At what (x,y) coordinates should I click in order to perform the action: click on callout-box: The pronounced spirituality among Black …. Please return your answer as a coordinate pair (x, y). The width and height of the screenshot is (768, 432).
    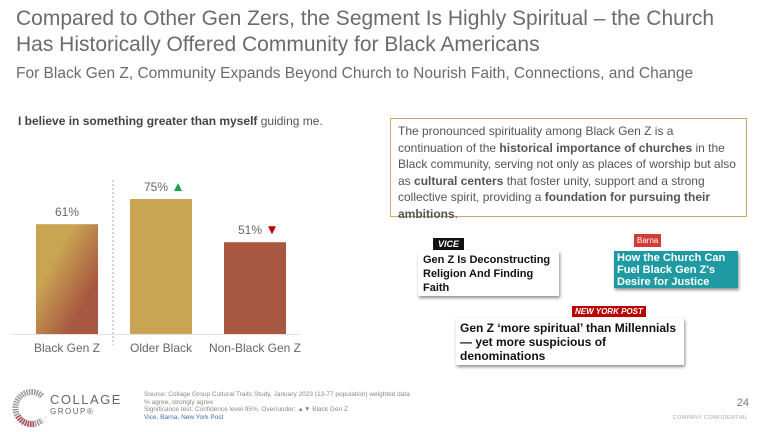
    Looking at the image, I should click on (568, 169).